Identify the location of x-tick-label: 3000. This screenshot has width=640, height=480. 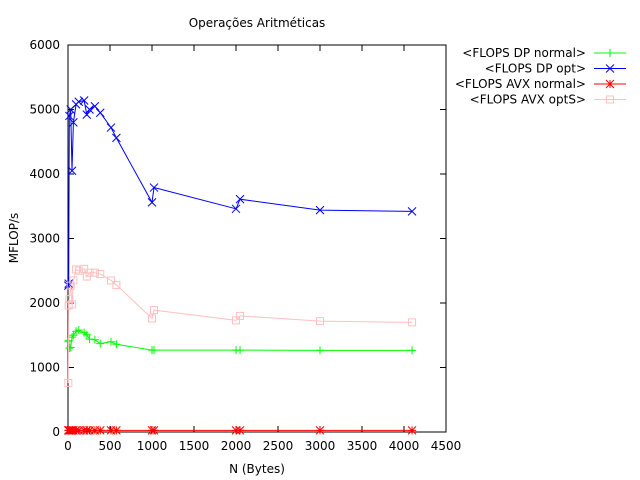
(320, 446).